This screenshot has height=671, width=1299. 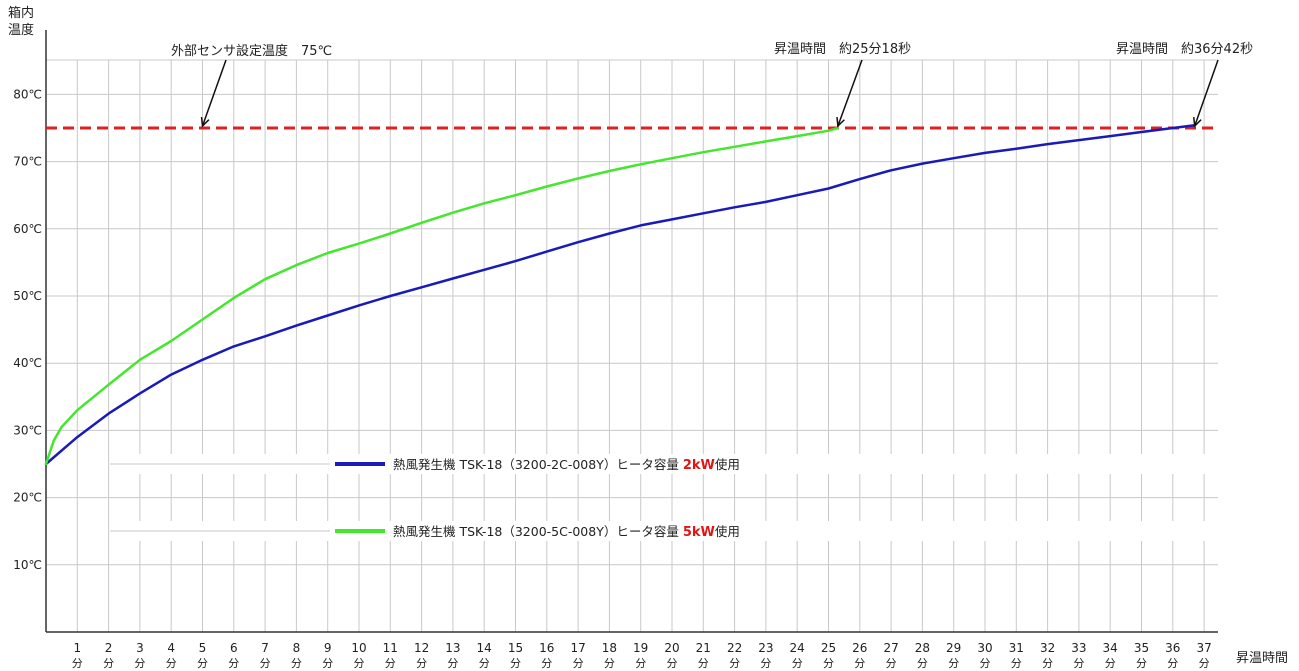 What do you see at coordinates (203, 648) in the screenshot?
I see `x-tick-label: 5` at bounding box center [203, 648].